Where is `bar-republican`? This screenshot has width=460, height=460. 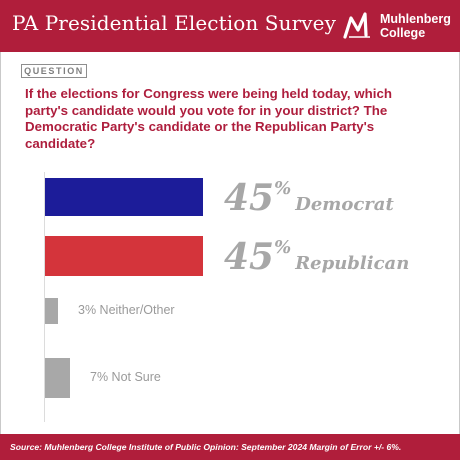
bar-republican is located at coordinates (124, 256).